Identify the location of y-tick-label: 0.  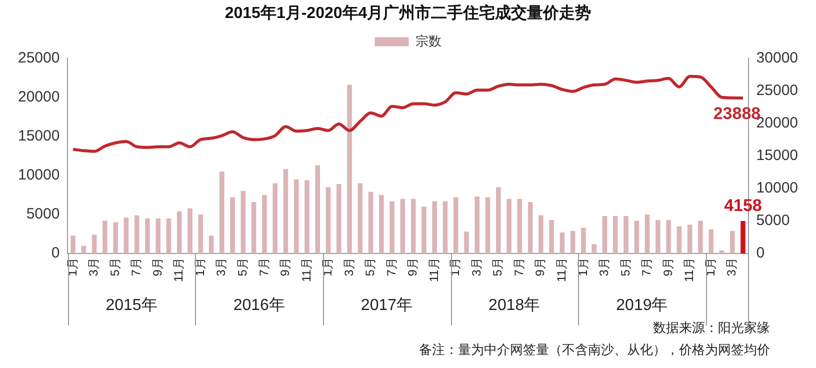
(55, 253).